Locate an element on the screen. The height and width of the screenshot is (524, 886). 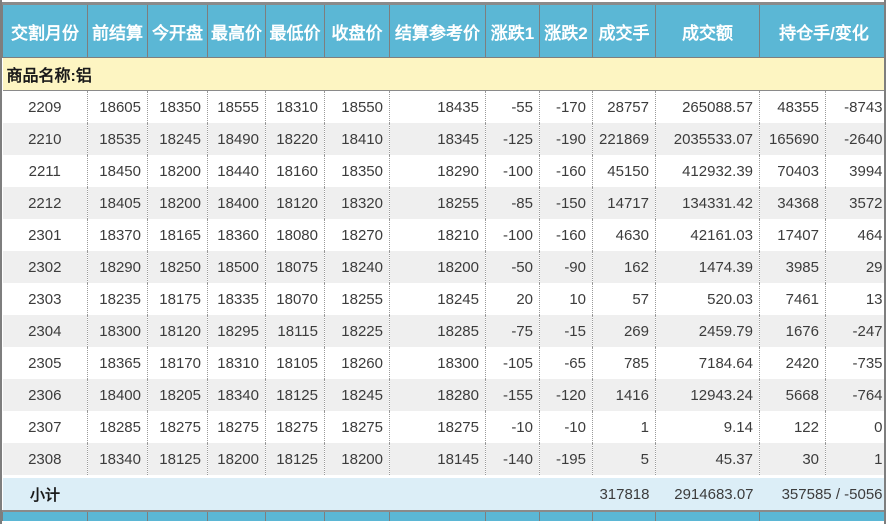
cell-settle_ref: 18245 is located at coordinates (437, 299).